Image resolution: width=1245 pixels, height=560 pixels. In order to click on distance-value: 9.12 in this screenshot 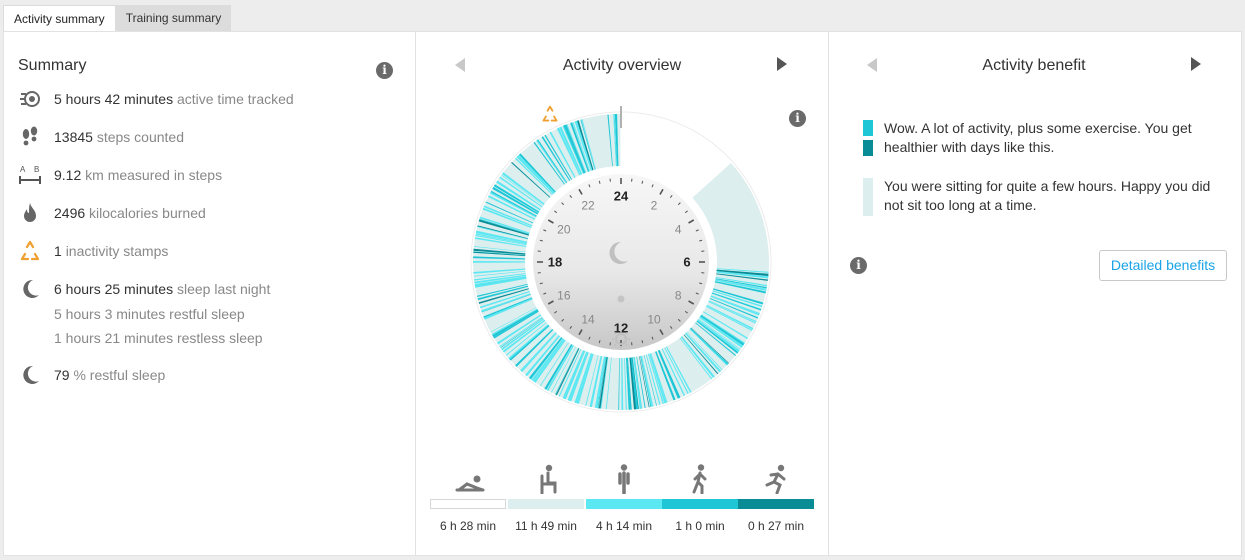, I will do `click(68, 175)`.